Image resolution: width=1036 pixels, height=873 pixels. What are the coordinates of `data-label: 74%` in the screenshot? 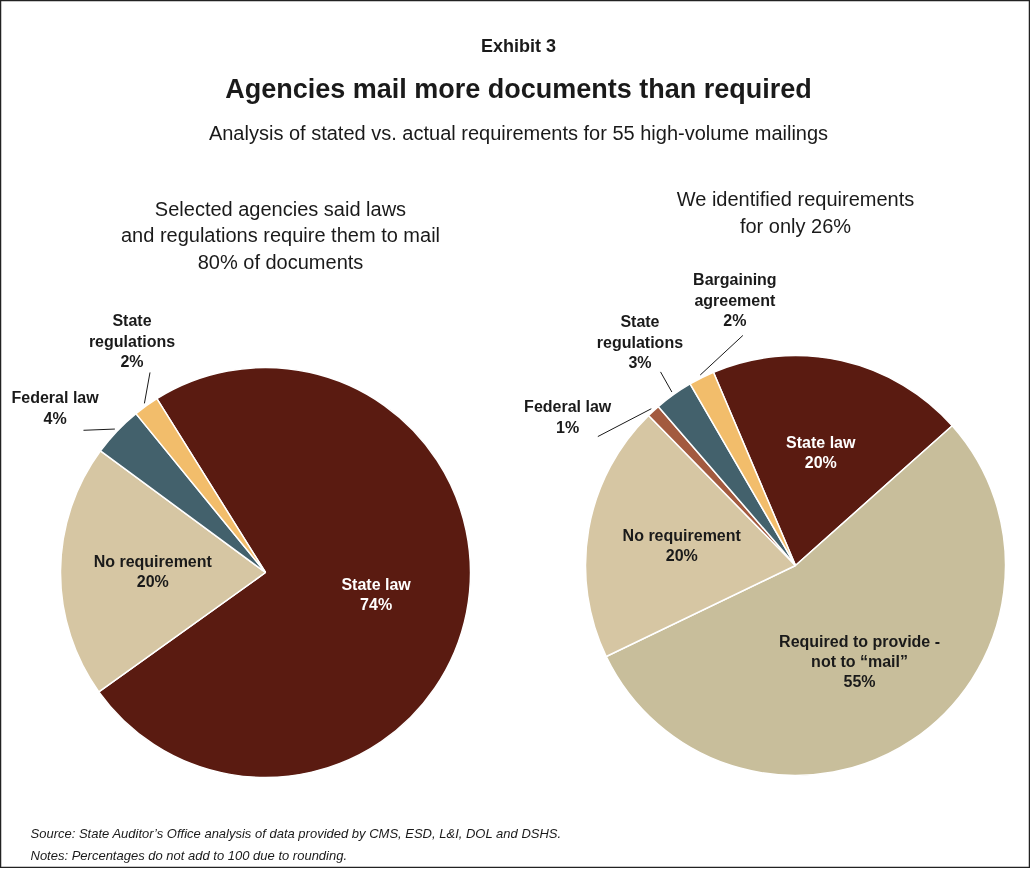 It's located at (376, 605).